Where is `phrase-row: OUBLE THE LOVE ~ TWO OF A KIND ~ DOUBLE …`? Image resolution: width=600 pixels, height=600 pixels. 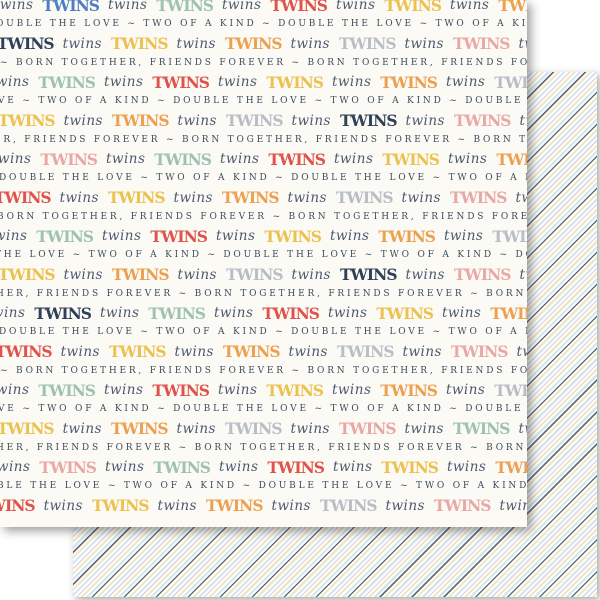
phrase-row: OUBLE THE LOVE ~ TWO OF A KIND ~ DOUBLE … is located at coordinates (263, 24).